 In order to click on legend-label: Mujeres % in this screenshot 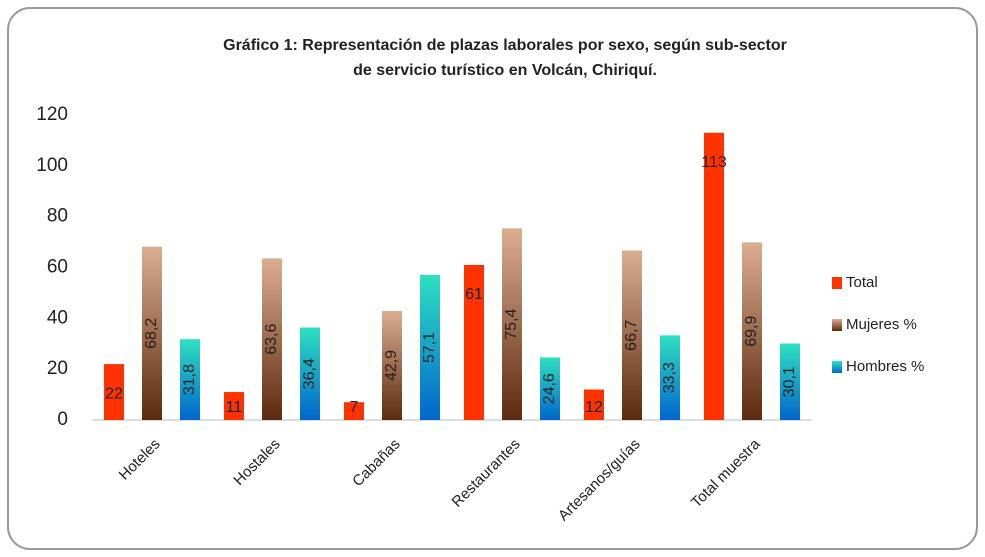, I will do `click(881, 324)`.